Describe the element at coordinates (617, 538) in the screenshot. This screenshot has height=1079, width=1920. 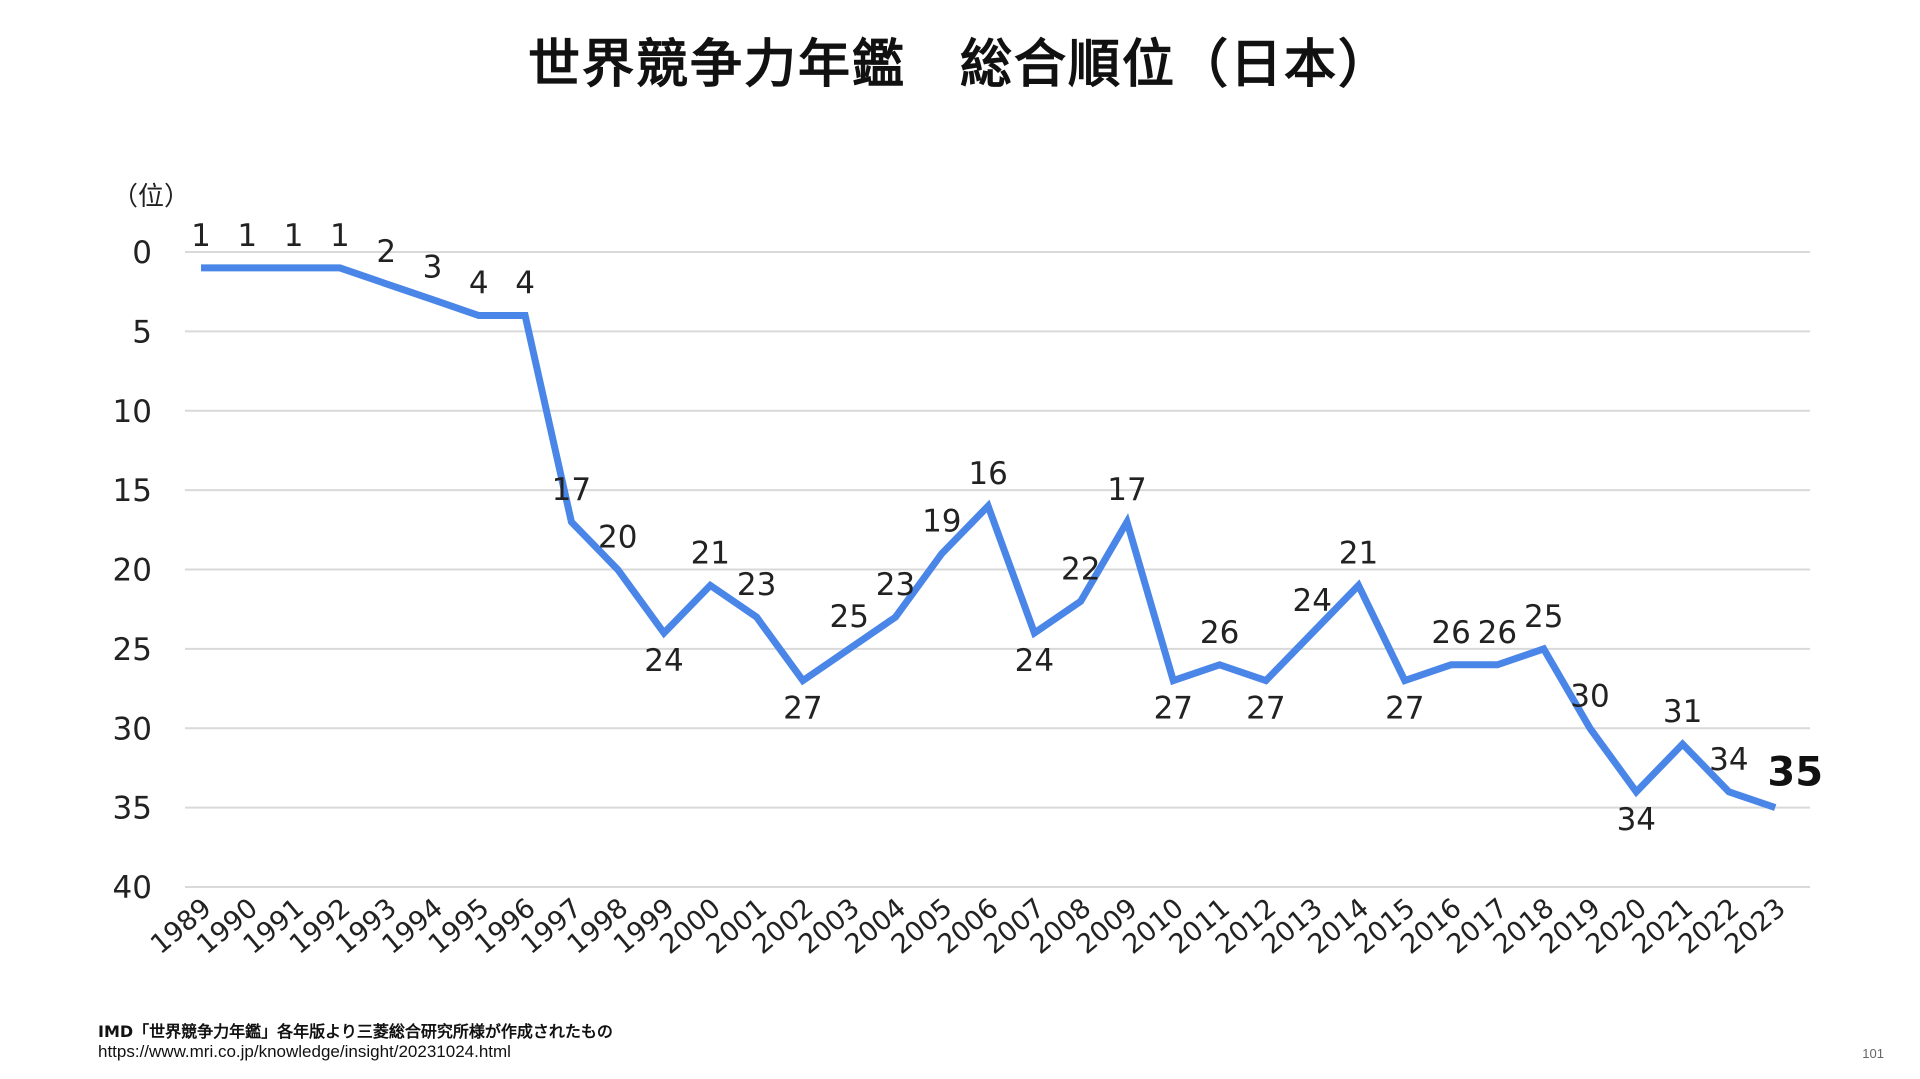
I see `data-label-1998: 20` at that location.